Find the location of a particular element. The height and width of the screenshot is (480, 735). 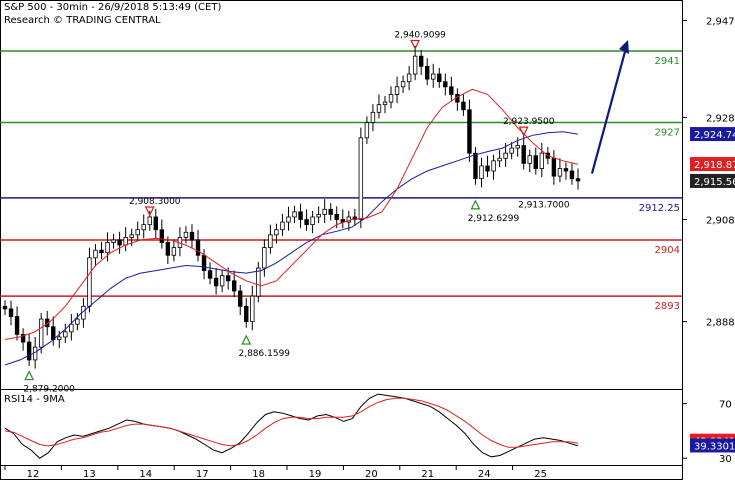

annotation-low-4: 2,913.7000 is located at coordinates (544, 205).